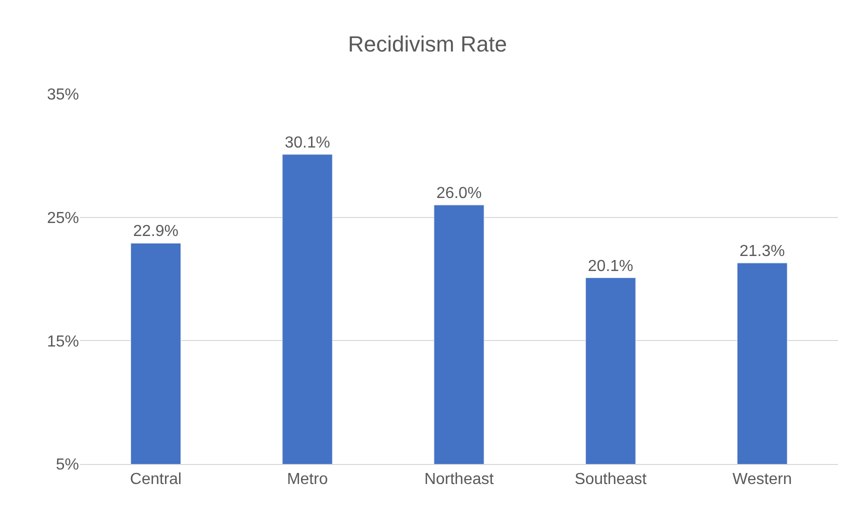  Describe the element at coordinates (611, 266) in the screenshot. I see `data-label: 20.1%` at that location.